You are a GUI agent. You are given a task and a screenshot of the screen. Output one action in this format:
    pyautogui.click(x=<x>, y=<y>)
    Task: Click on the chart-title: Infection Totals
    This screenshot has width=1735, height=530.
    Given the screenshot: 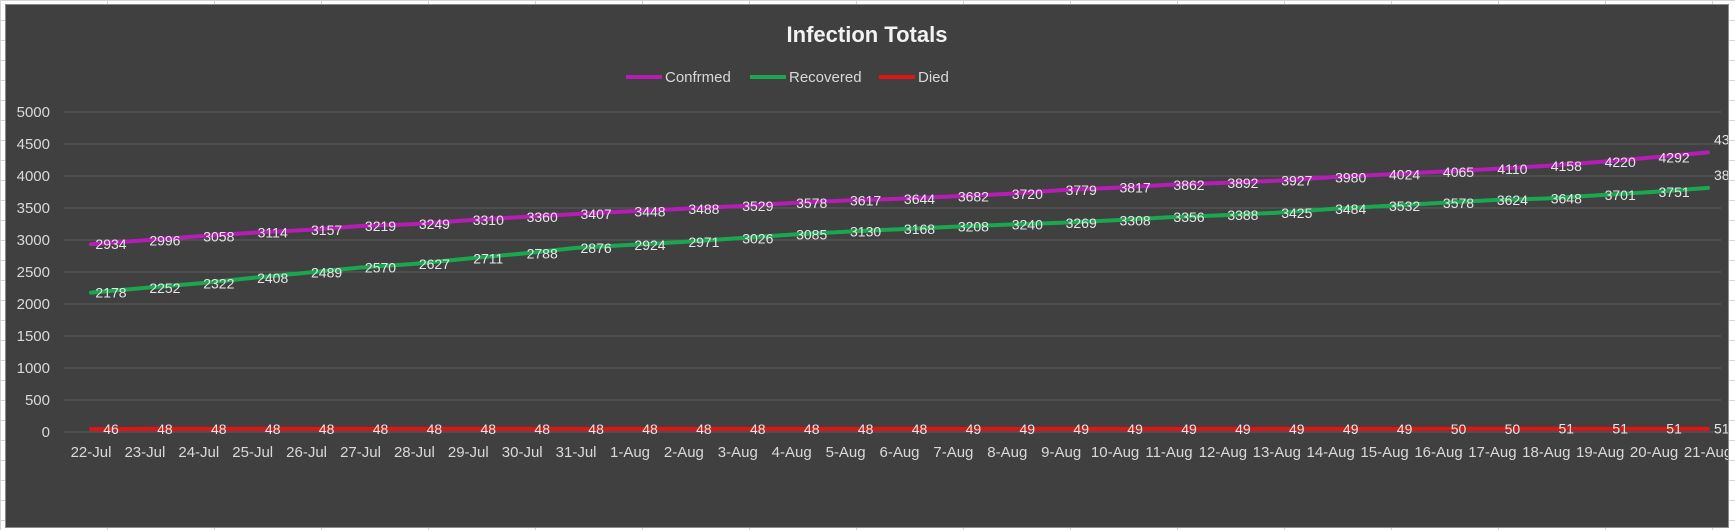 What is the action you would take?
    pyautogui.click(x=867, y=34)
    